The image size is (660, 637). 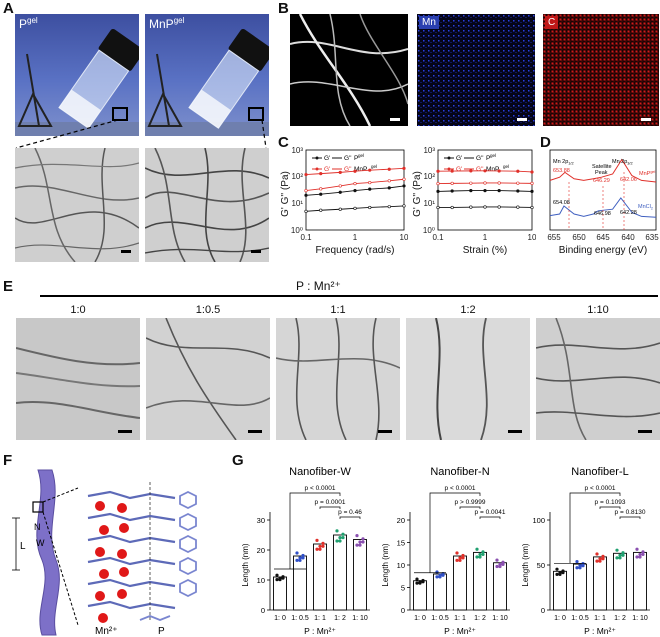 I want to click on y-tick-label: 15, so click(x=401, y=543).